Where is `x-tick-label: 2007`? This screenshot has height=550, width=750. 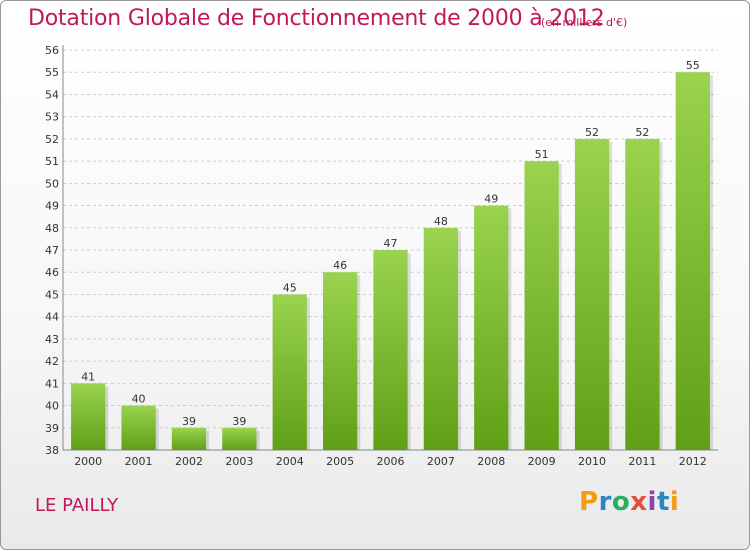
x-tick-label: 2007 is located at coordinates (441, 461).